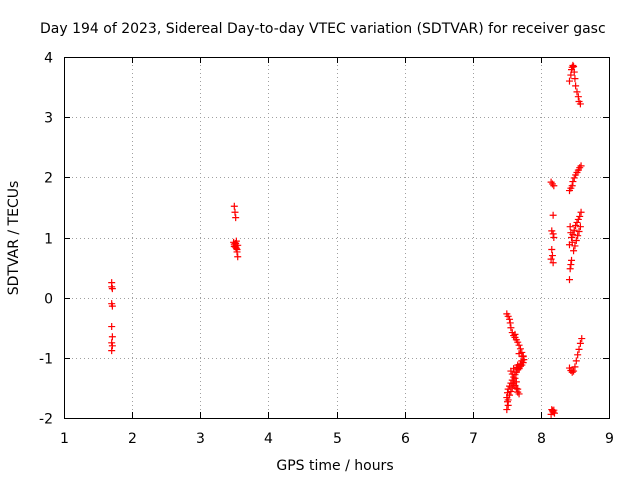 This screenshot has width=640, height=480. I want to click on x-axis-label: GPS time / hours, so click(334, 466).